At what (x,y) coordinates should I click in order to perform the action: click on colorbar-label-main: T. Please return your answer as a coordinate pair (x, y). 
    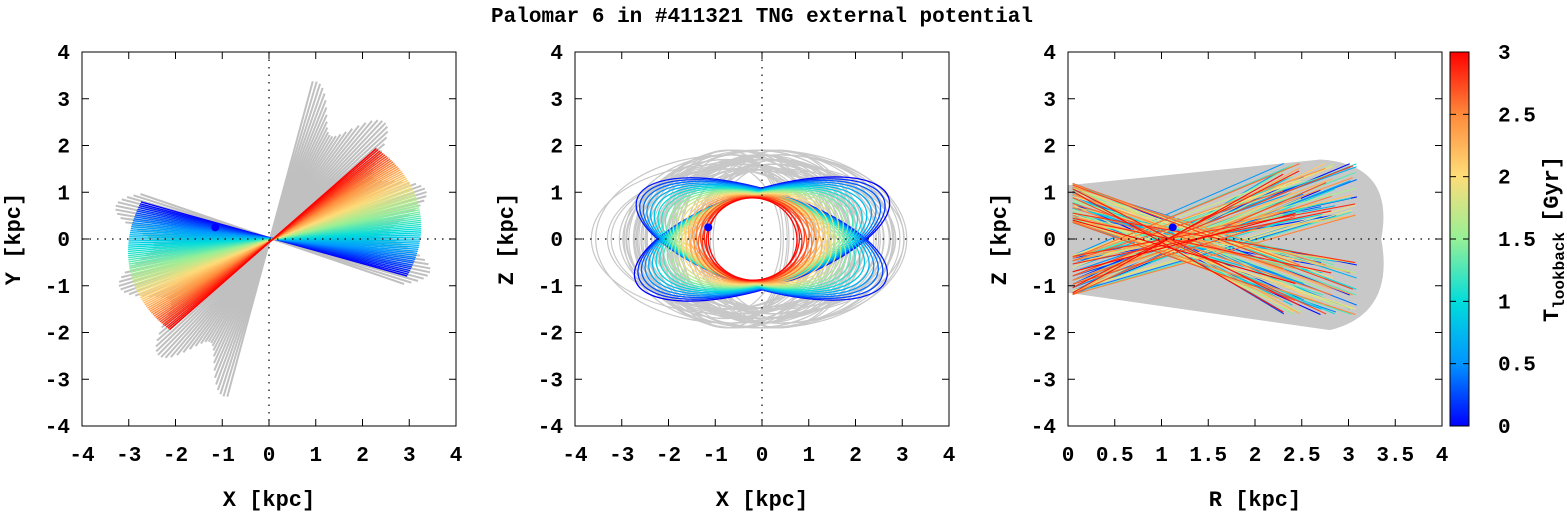
    Looking at the image, I should click on (1552, 315).